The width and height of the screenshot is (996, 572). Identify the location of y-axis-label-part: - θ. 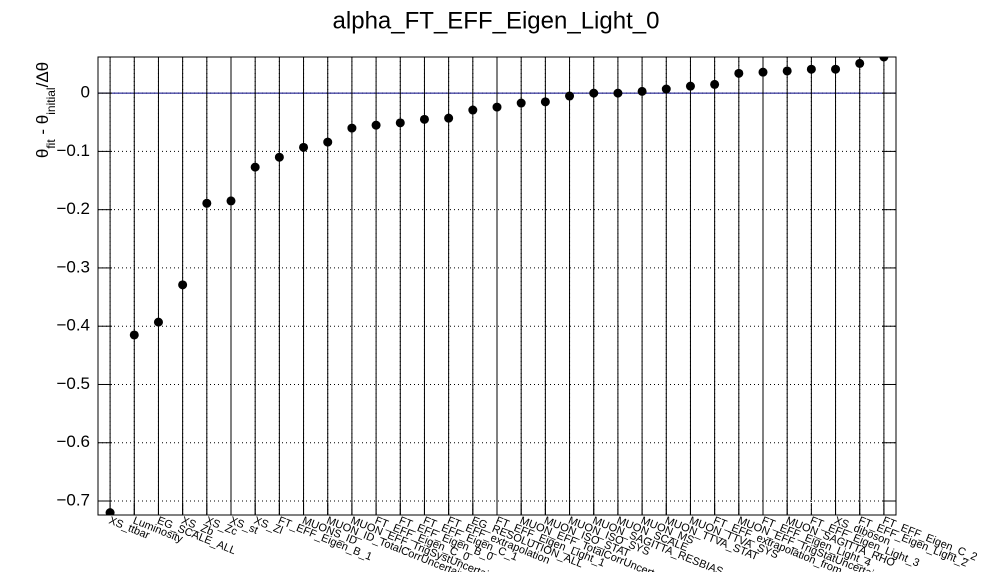
(42, 127).